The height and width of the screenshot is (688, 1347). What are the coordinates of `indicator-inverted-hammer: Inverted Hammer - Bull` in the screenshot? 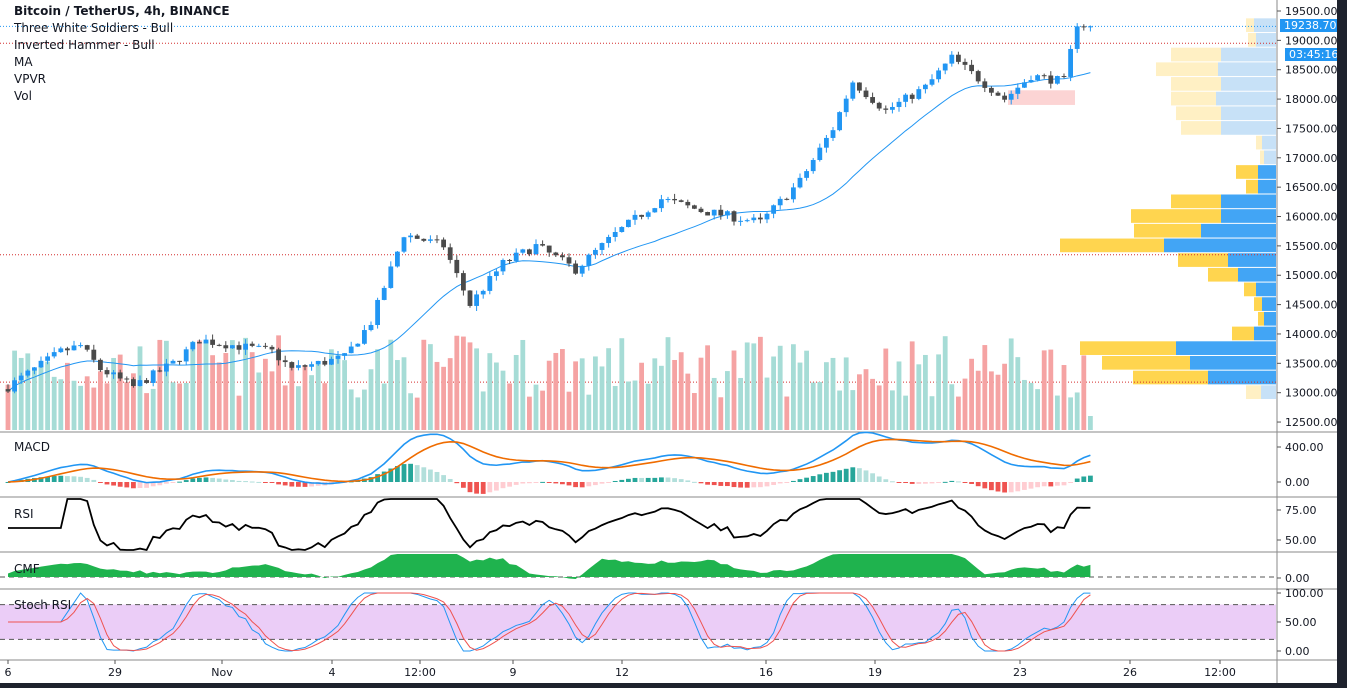 It's located at (84, 45).